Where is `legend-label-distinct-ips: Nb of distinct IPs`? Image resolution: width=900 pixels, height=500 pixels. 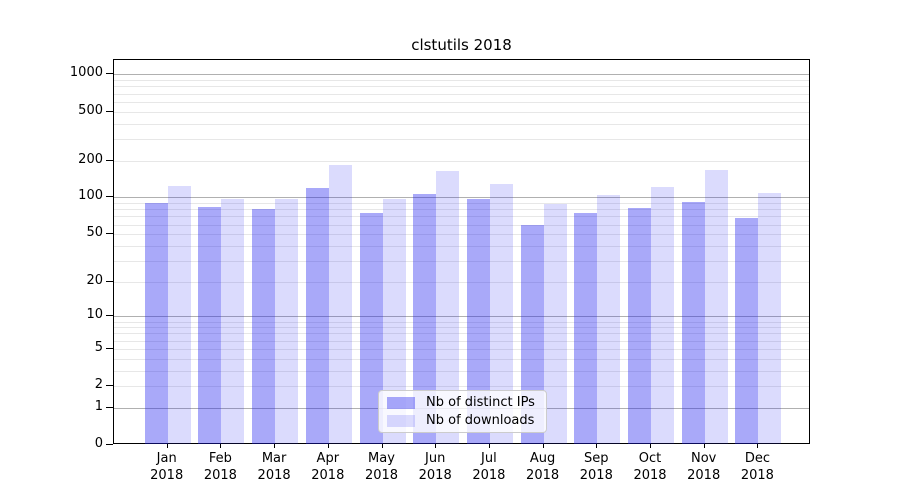
legend-label-distinct-ips: Nb of distinct IPs is located at coordinates (480, 402).